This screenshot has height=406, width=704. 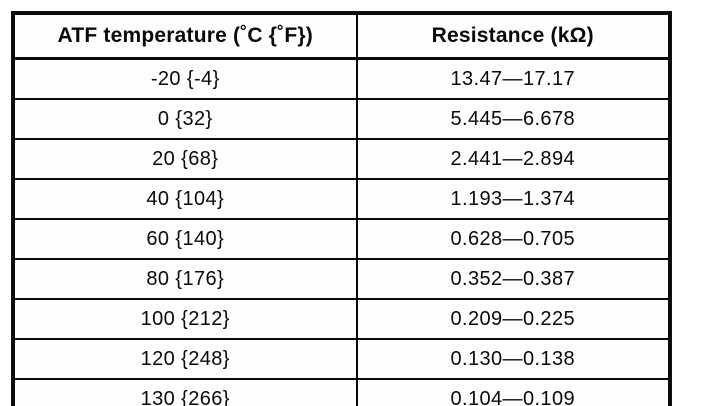 I want to click on temperature-cell: 40 {104}, so click(x=185, y=199).